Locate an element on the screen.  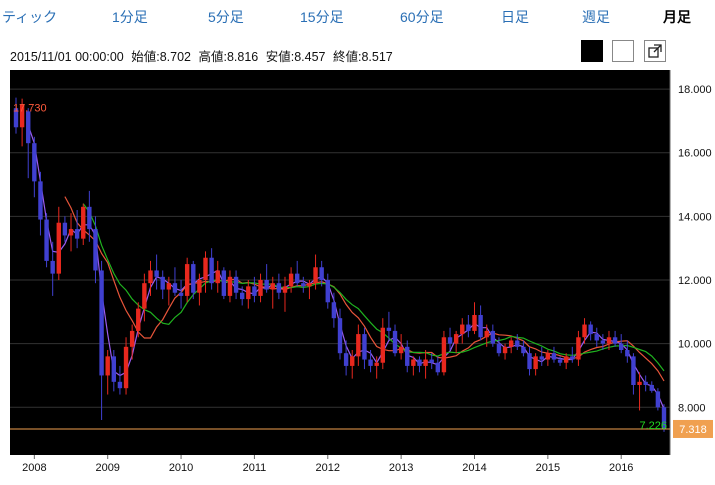
black-square-icon is located at coordinates (592, 51).